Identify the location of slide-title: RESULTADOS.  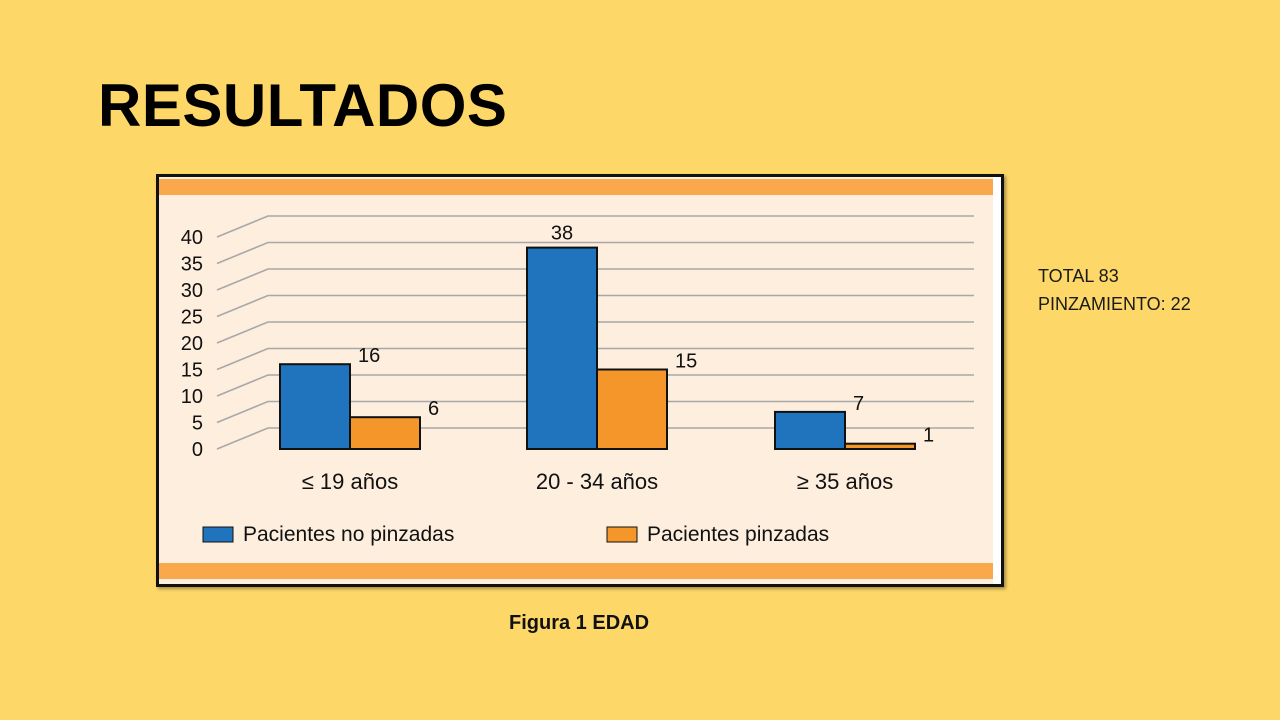
(303, 105).